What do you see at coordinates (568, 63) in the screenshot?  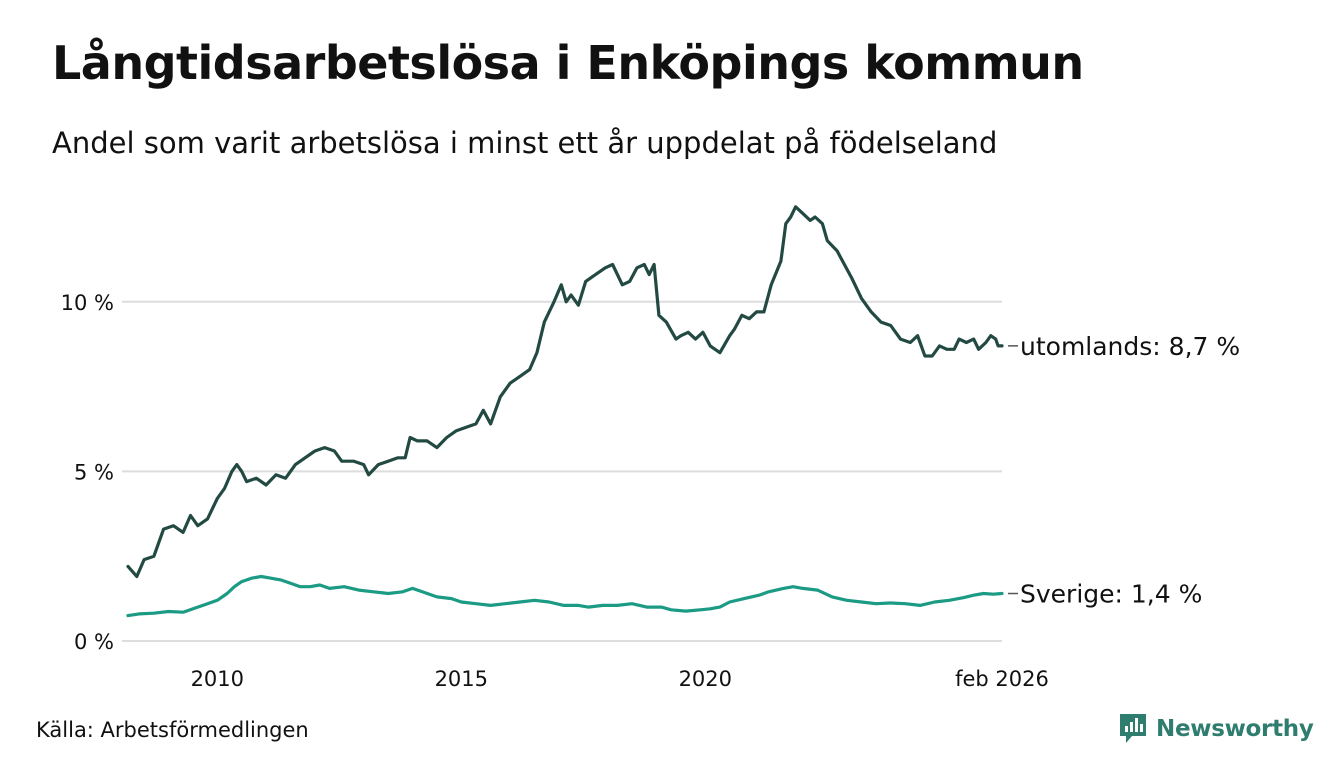 I see `chart-title: Långtidsarbetslösa i Enköpings kommun` at bounding box center [568, 63].